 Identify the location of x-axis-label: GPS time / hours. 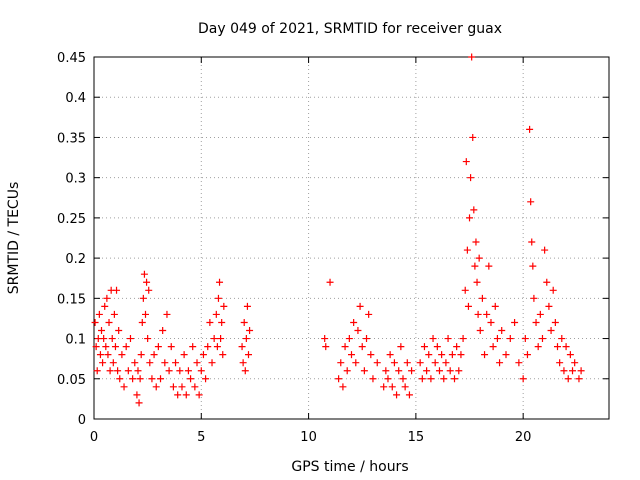
(349, 467).